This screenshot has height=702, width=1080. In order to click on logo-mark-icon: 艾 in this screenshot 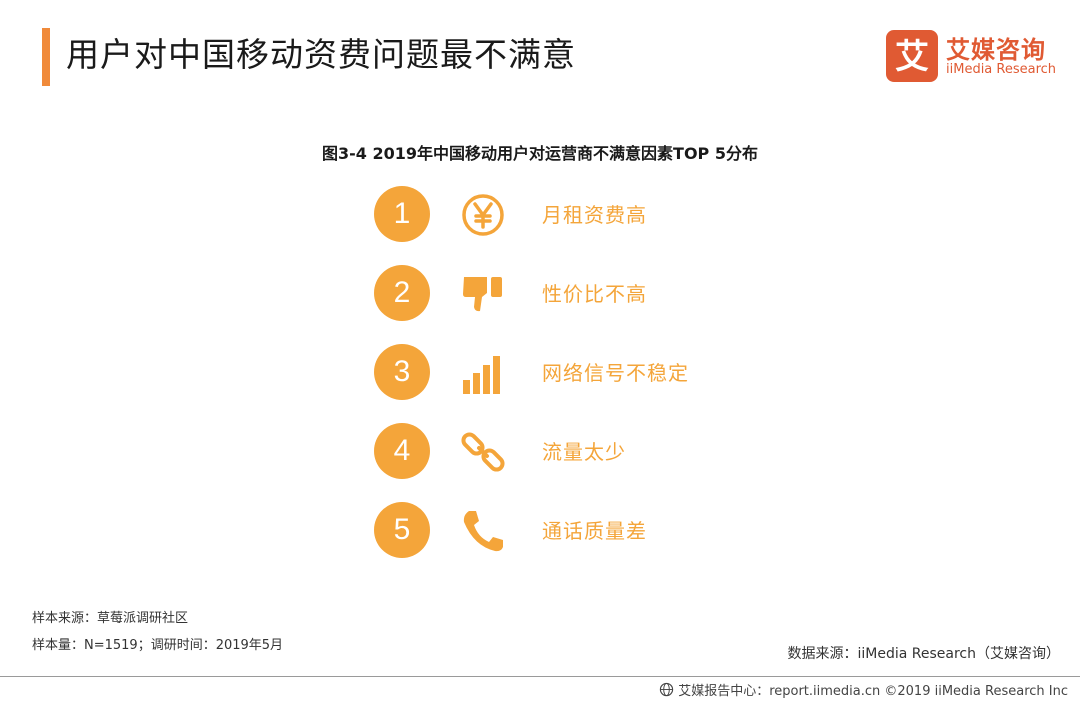, I will do `click(912, 56)`.